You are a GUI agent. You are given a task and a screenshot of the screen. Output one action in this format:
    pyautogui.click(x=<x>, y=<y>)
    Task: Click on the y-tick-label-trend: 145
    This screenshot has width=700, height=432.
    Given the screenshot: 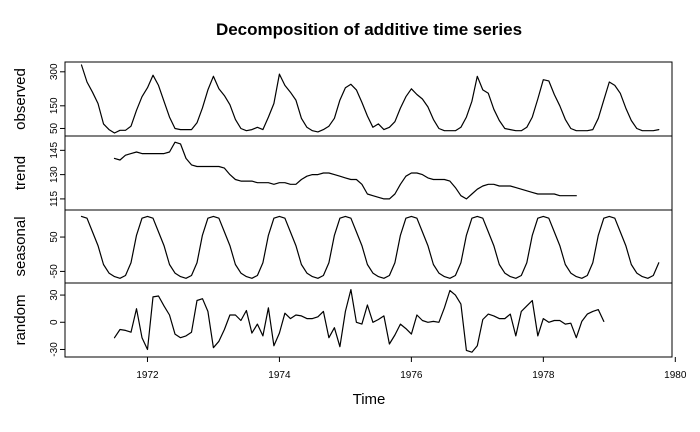 What is the action you would take?
    pyautogui.click(x=54, y=150)
    